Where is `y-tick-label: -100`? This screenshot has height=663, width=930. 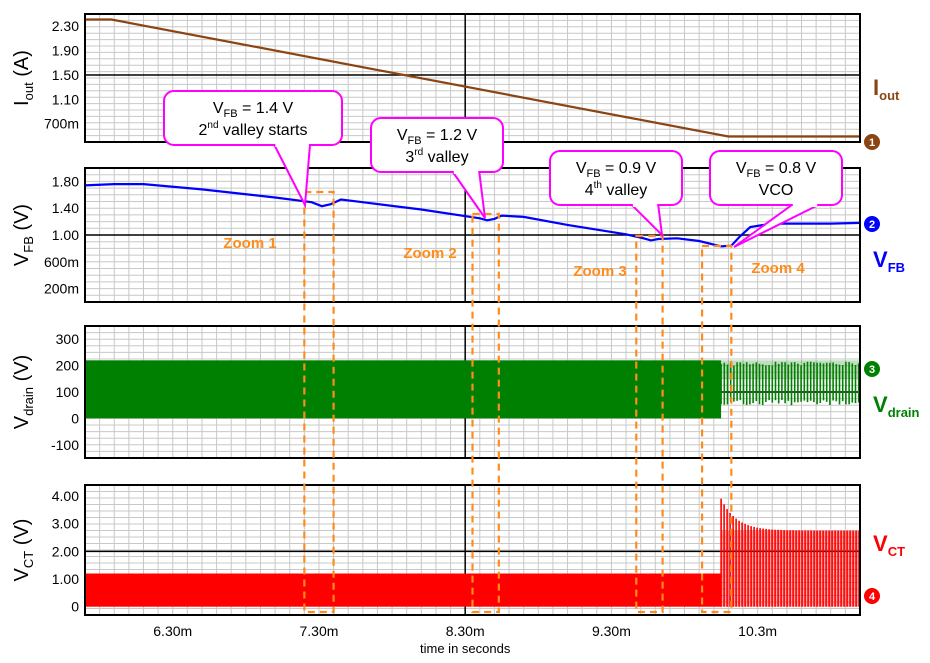 y-tick-label: -100 is located at coordinates (65, 445).